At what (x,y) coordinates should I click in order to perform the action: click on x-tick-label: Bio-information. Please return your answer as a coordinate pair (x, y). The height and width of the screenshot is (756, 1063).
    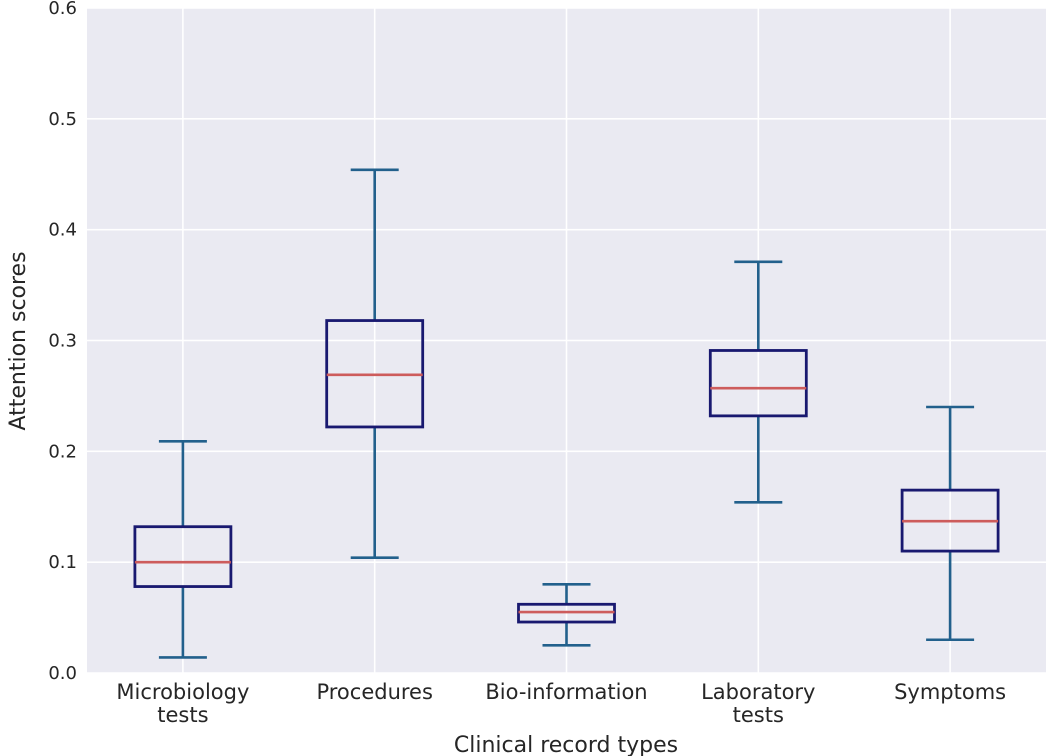
    Looking at the image, I should click on (566, 692).